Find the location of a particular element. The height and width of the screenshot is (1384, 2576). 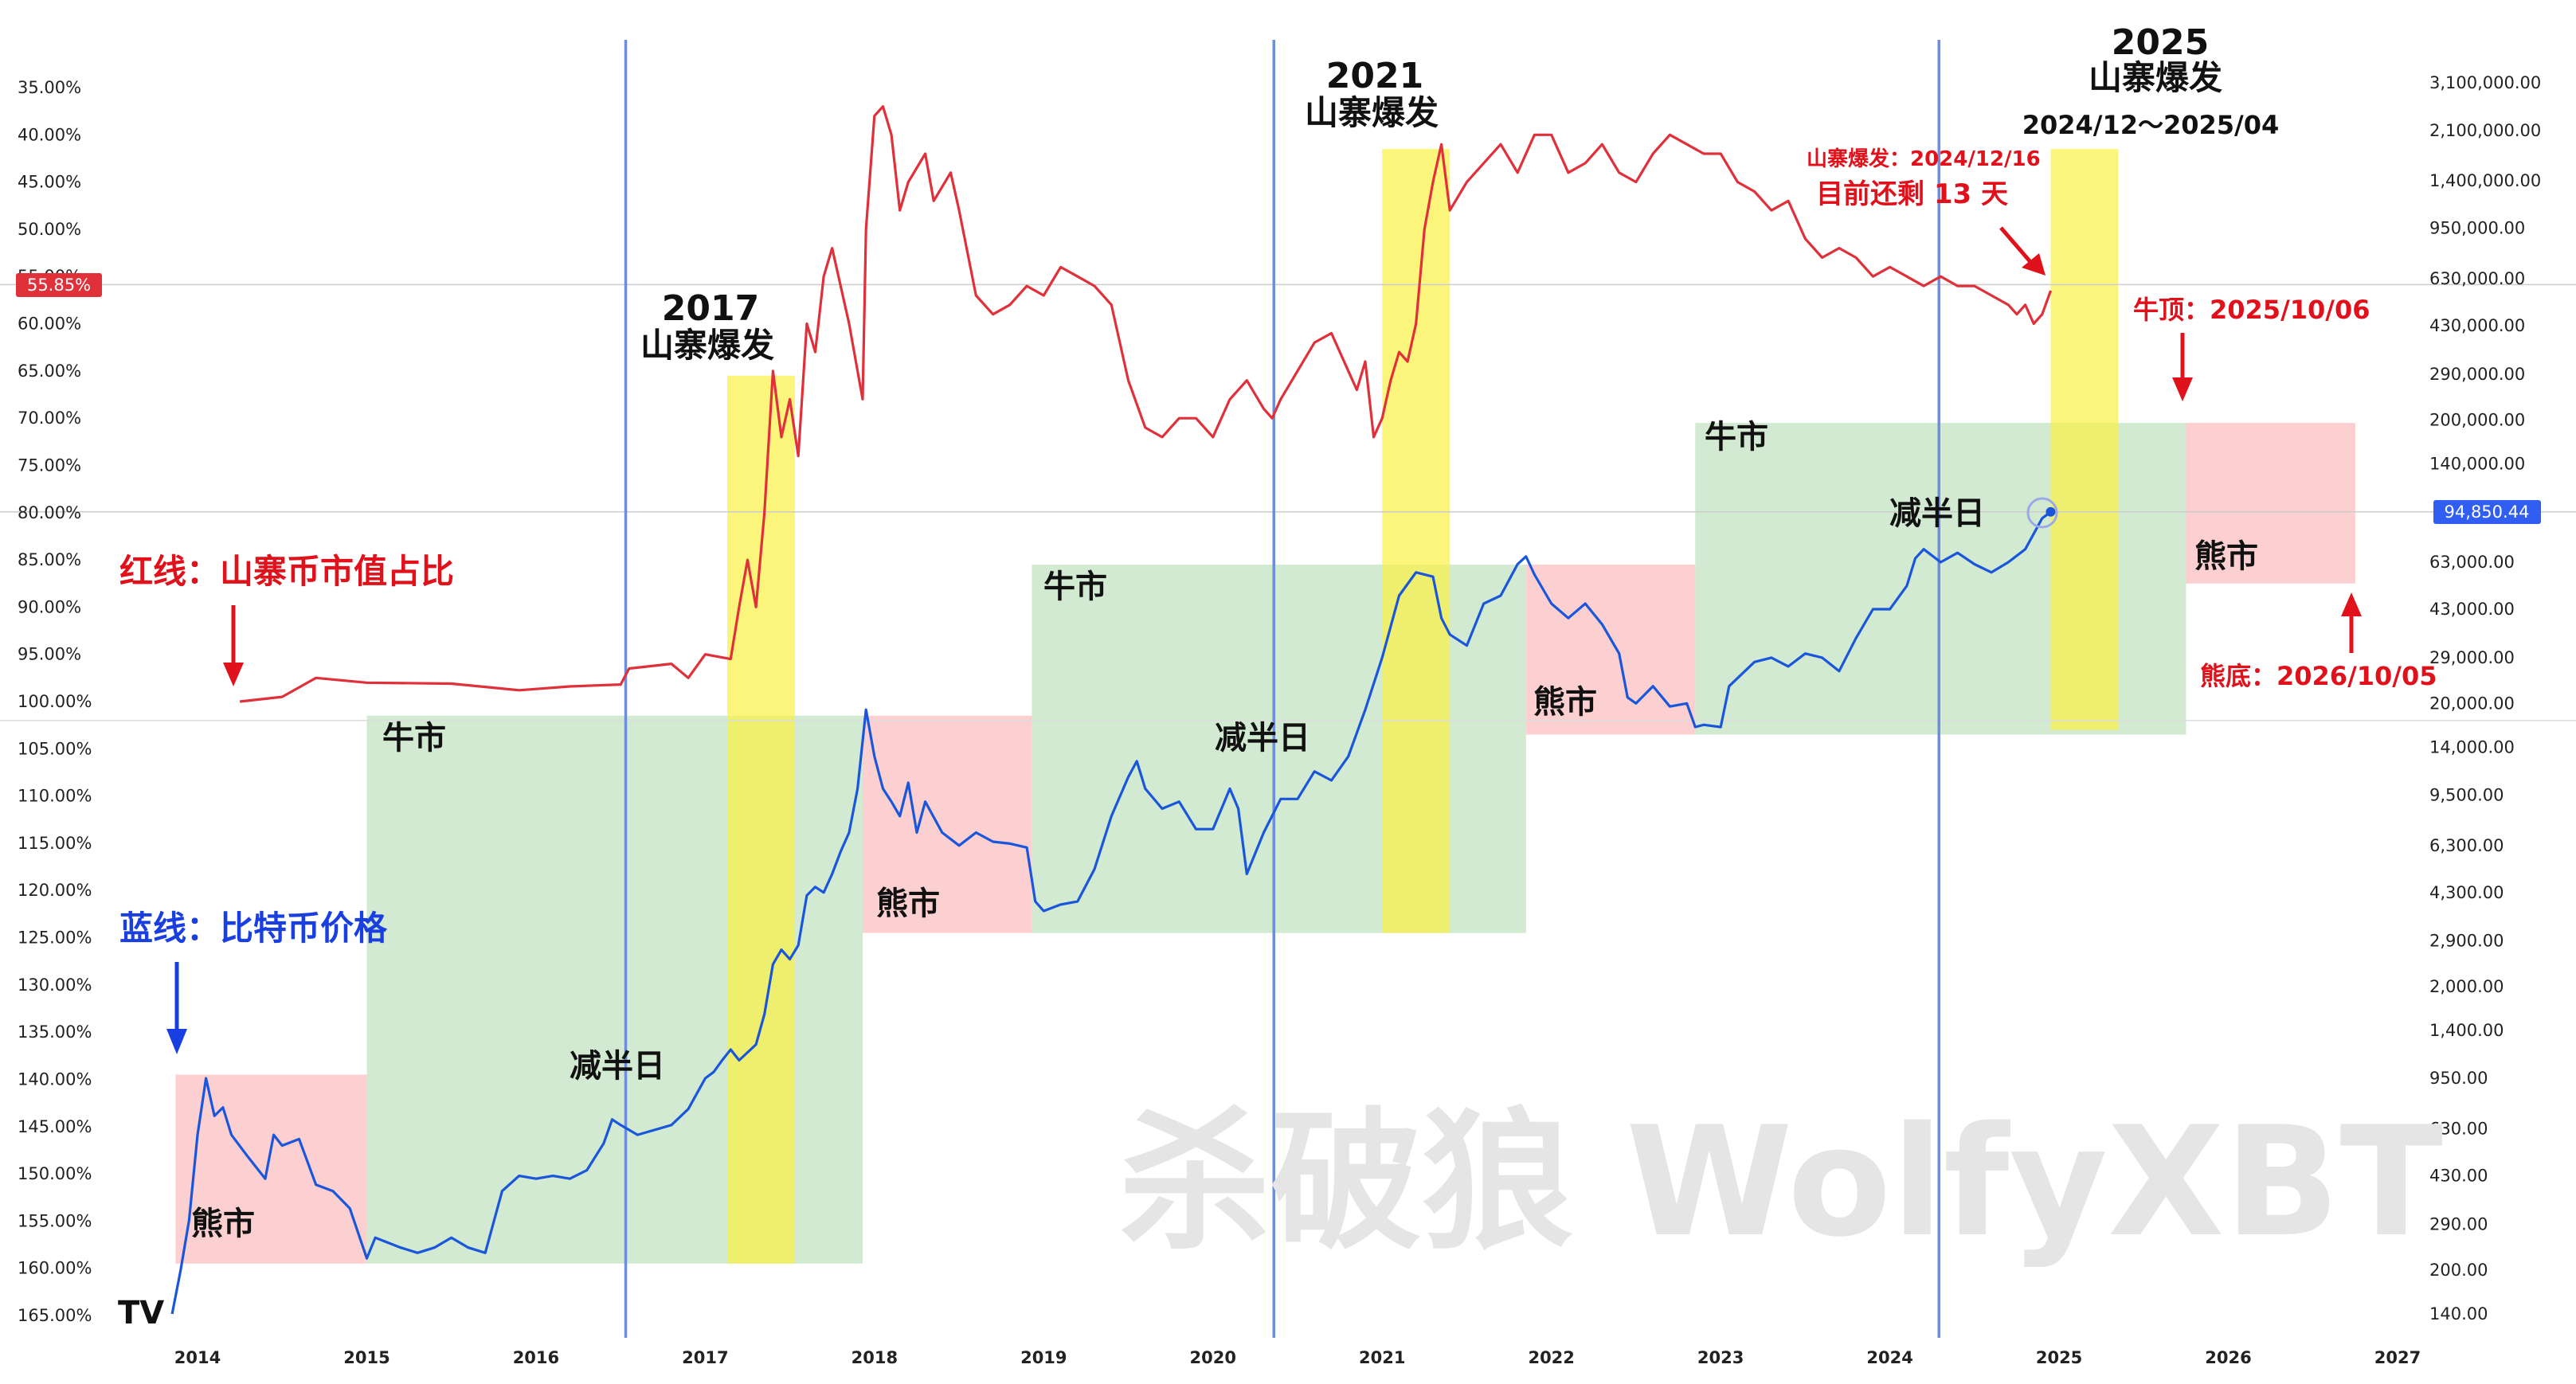

right-tick-label: 140,000.00 is located at coordinates (2477, 464).